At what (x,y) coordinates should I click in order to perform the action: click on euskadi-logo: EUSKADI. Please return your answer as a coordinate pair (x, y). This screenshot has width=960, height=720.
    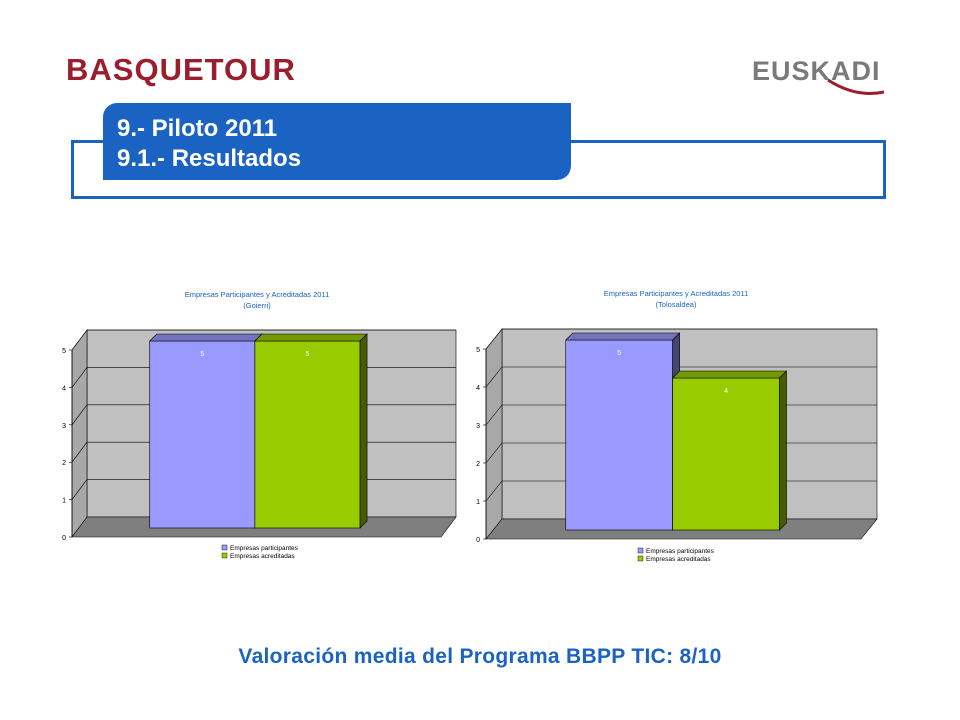
    Looking at the image, I should click on (816, 71).